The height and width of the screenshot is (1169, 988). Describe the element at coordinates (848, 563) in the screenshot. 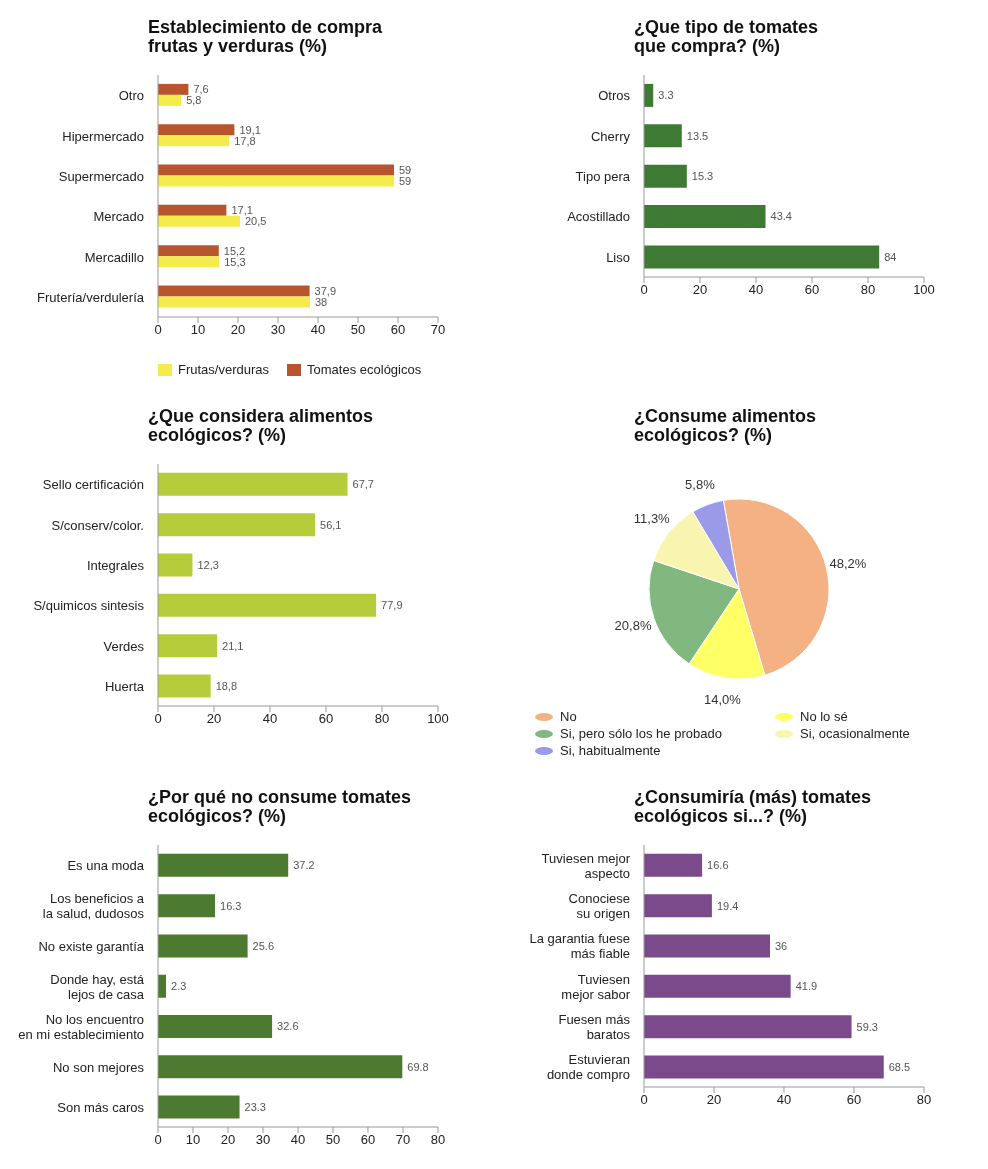

I see `data-label: 48,2%` at that location.